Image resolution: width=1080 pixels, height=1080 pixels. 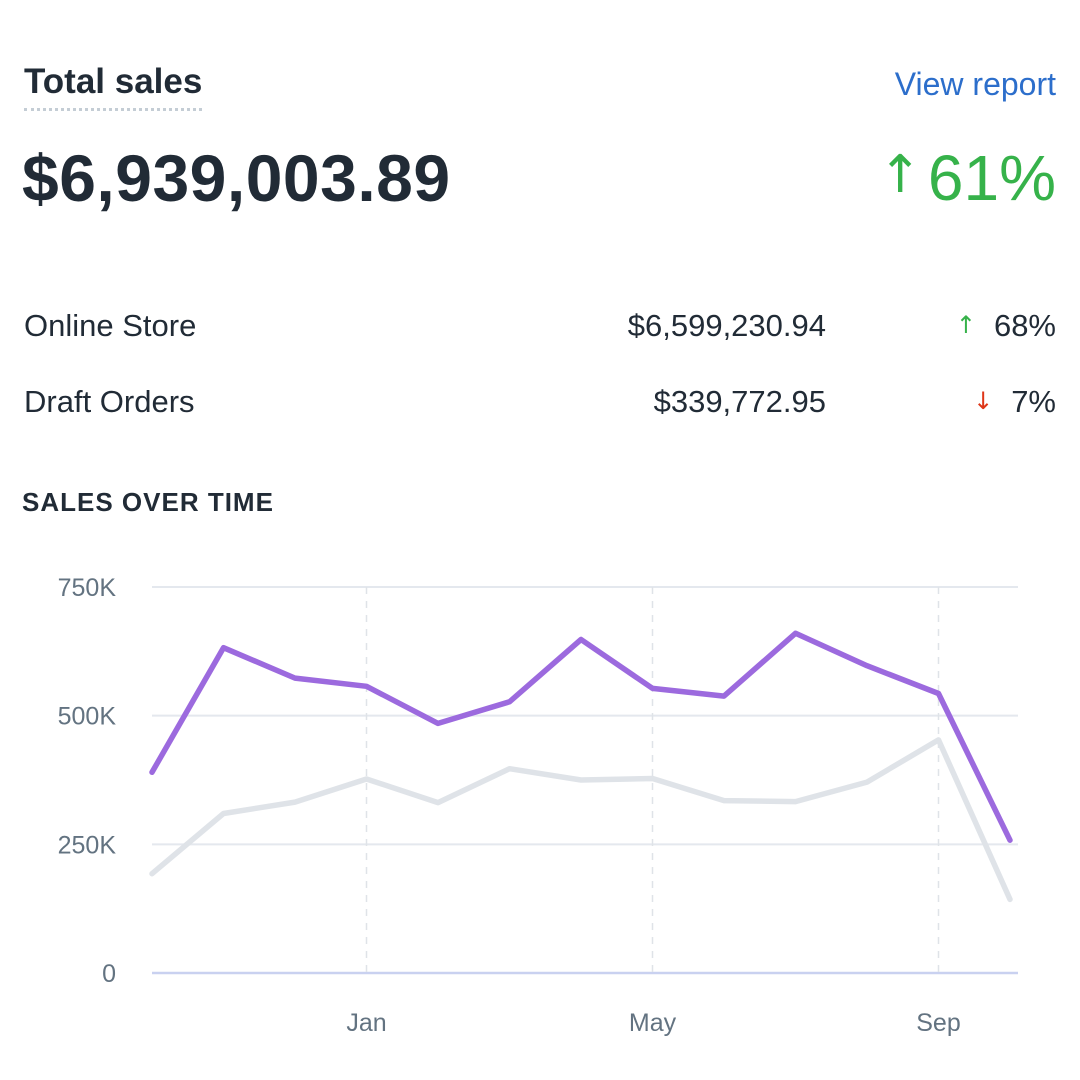 I want to click on series-line-previous, so click(x=581, y=820).